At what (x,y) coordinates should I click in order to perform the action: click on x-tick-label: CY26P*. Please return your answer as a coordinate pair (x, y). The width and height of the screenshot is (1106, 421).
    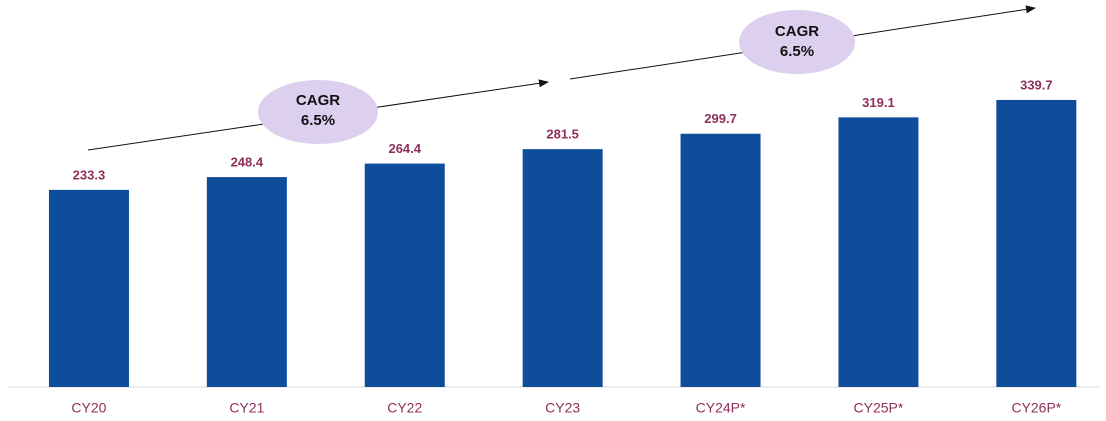
    Looking at the image, I should click on (1036, 408).